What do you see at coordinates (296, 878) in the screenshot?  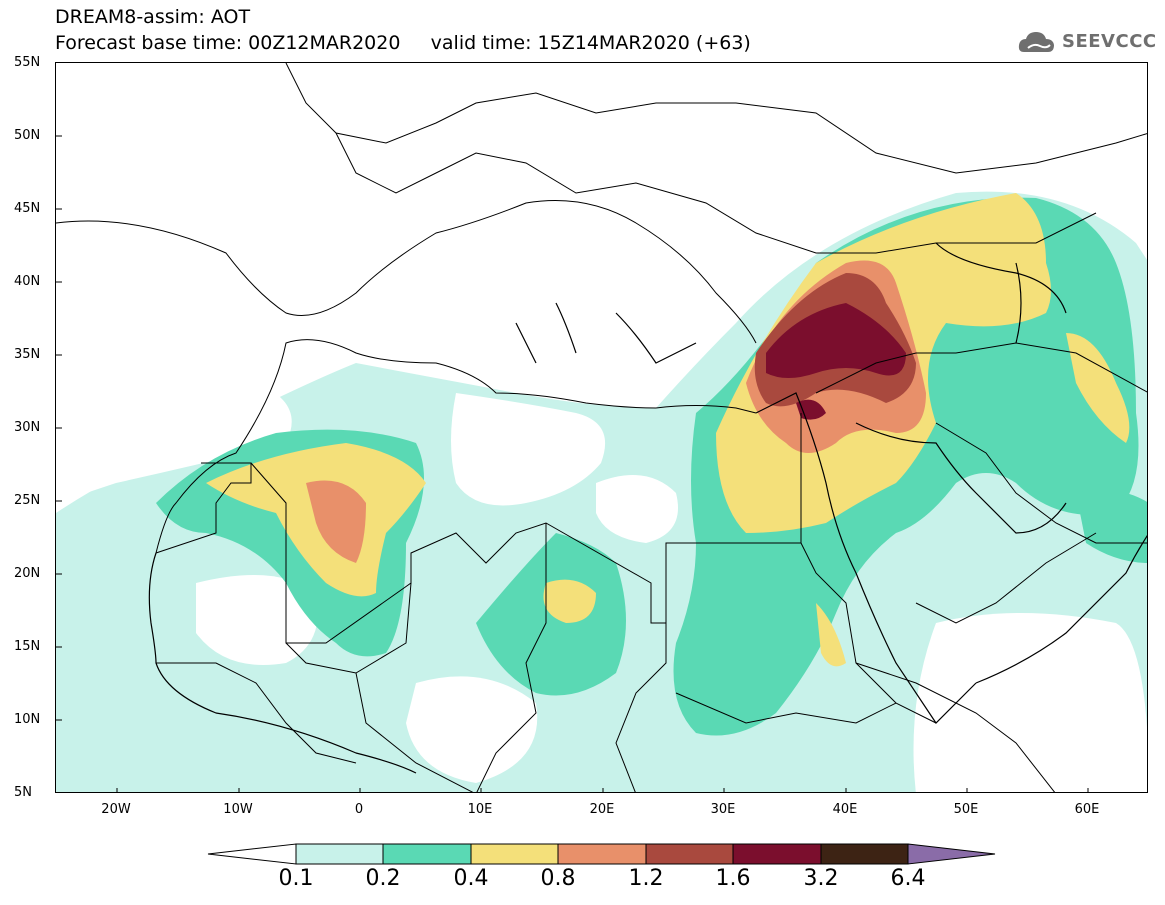 I see `colorbar-label: 0.1` at bounding box center [296, 878].